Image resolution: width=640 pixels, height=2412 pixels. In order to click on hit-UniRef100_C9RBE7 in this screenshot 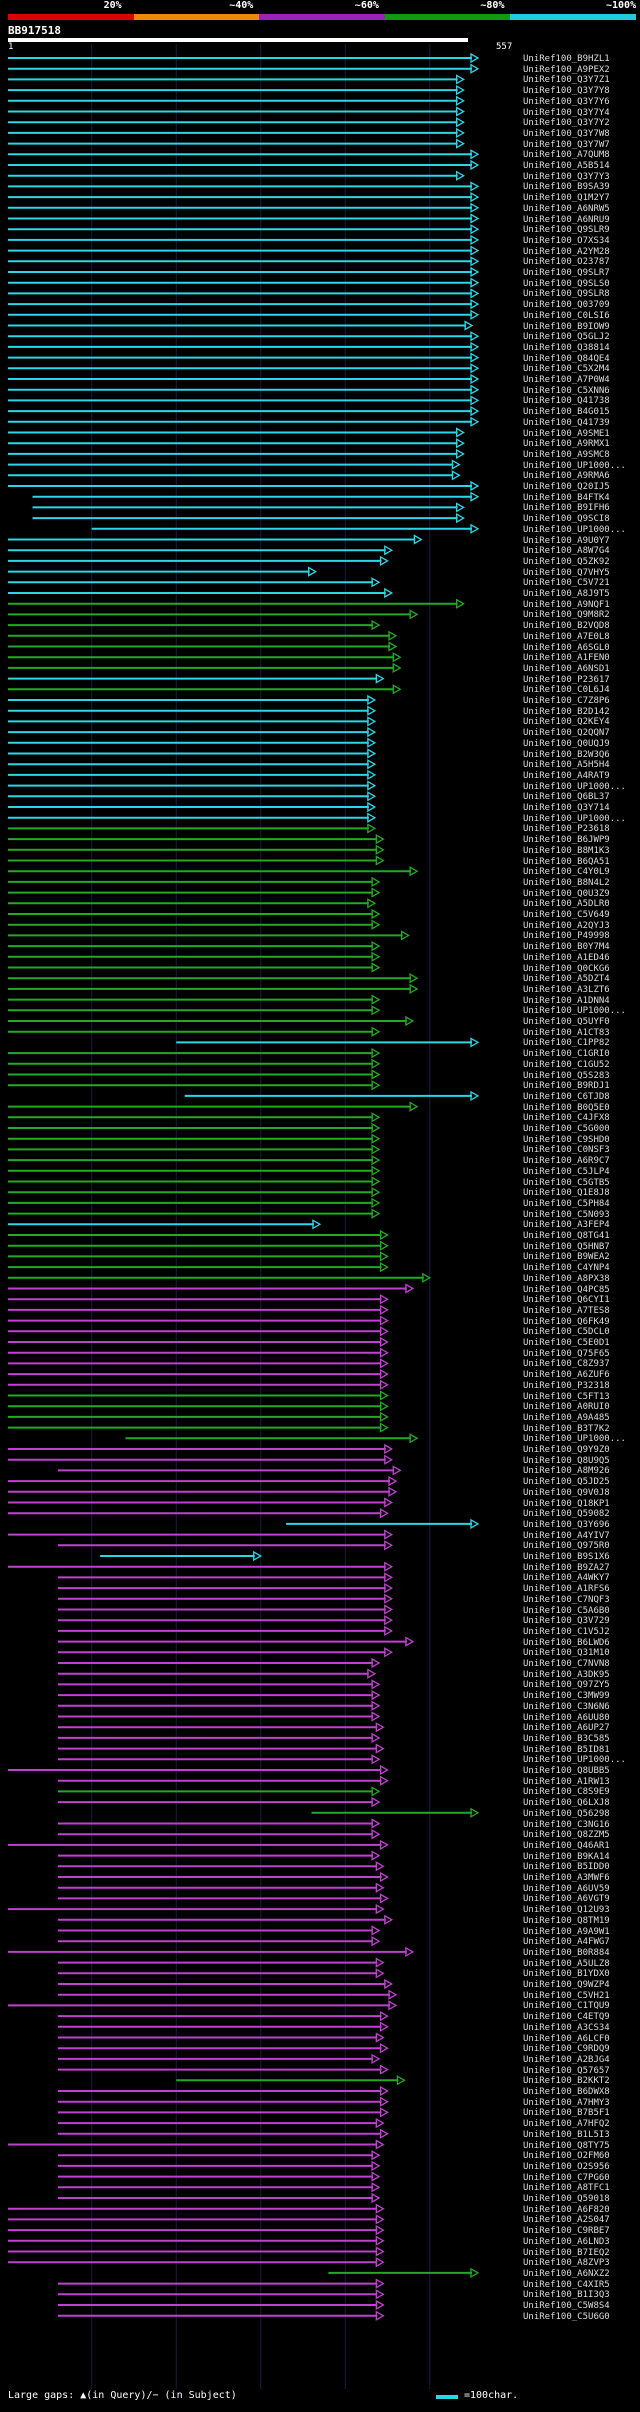, I will do `click(196, 2230)`.